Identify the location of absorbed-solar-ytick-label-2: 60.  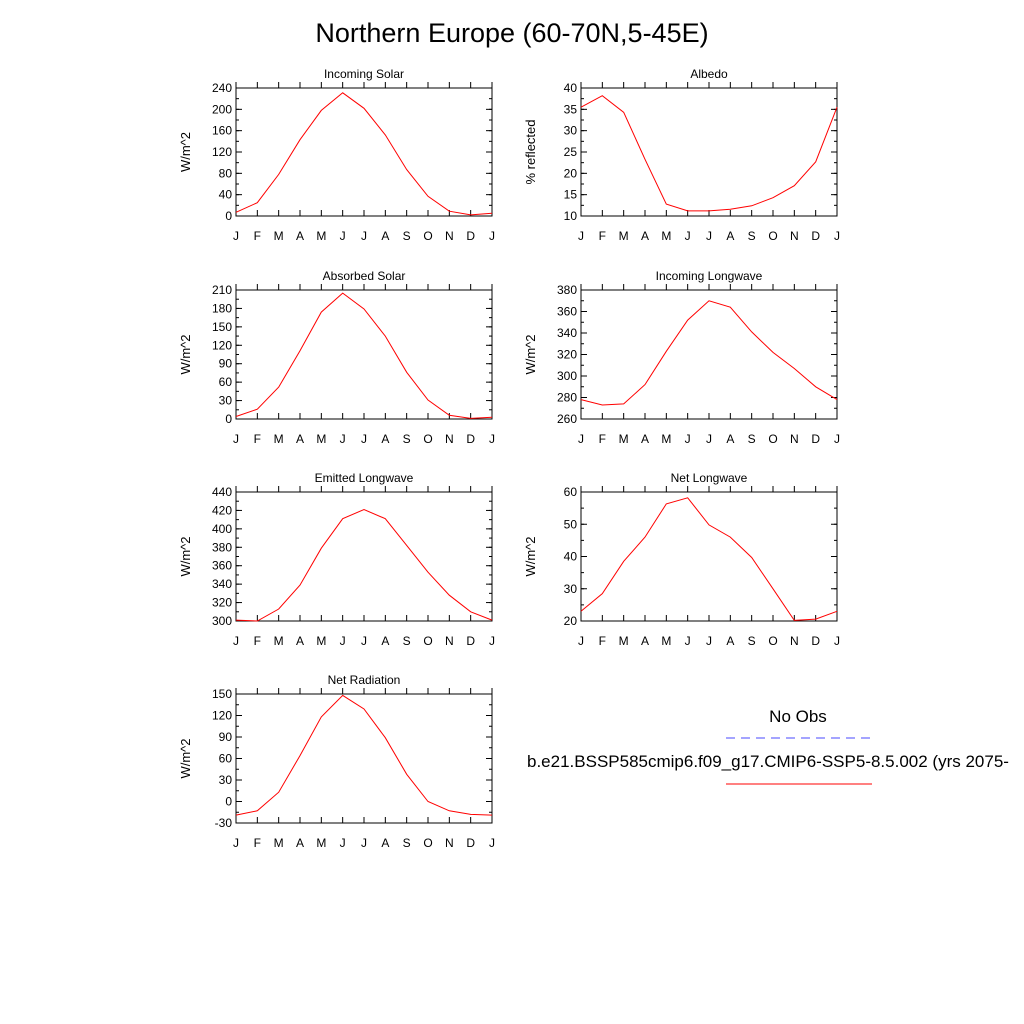
(226, 382).